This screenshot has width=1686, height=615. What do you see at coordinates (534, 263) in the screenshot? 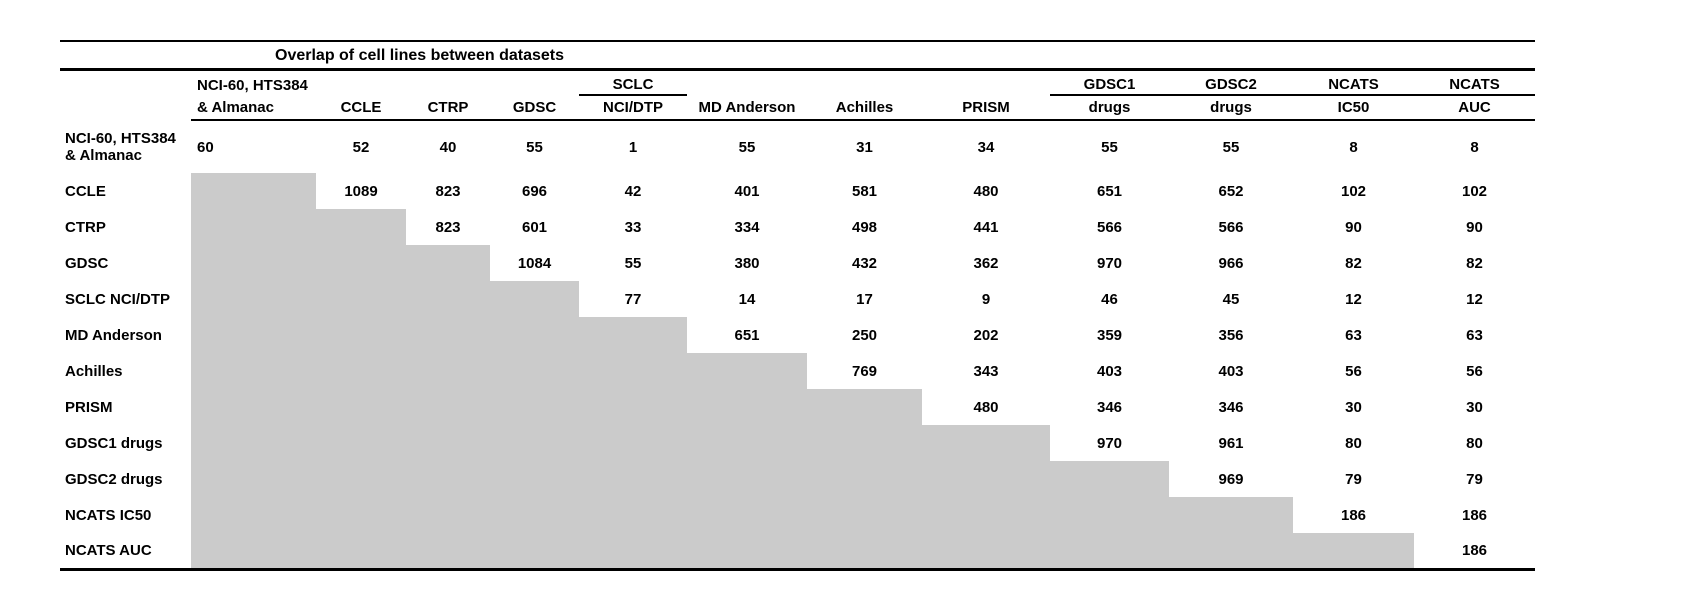
I see `value-cell: 1084` at bounding box center [534, 263].